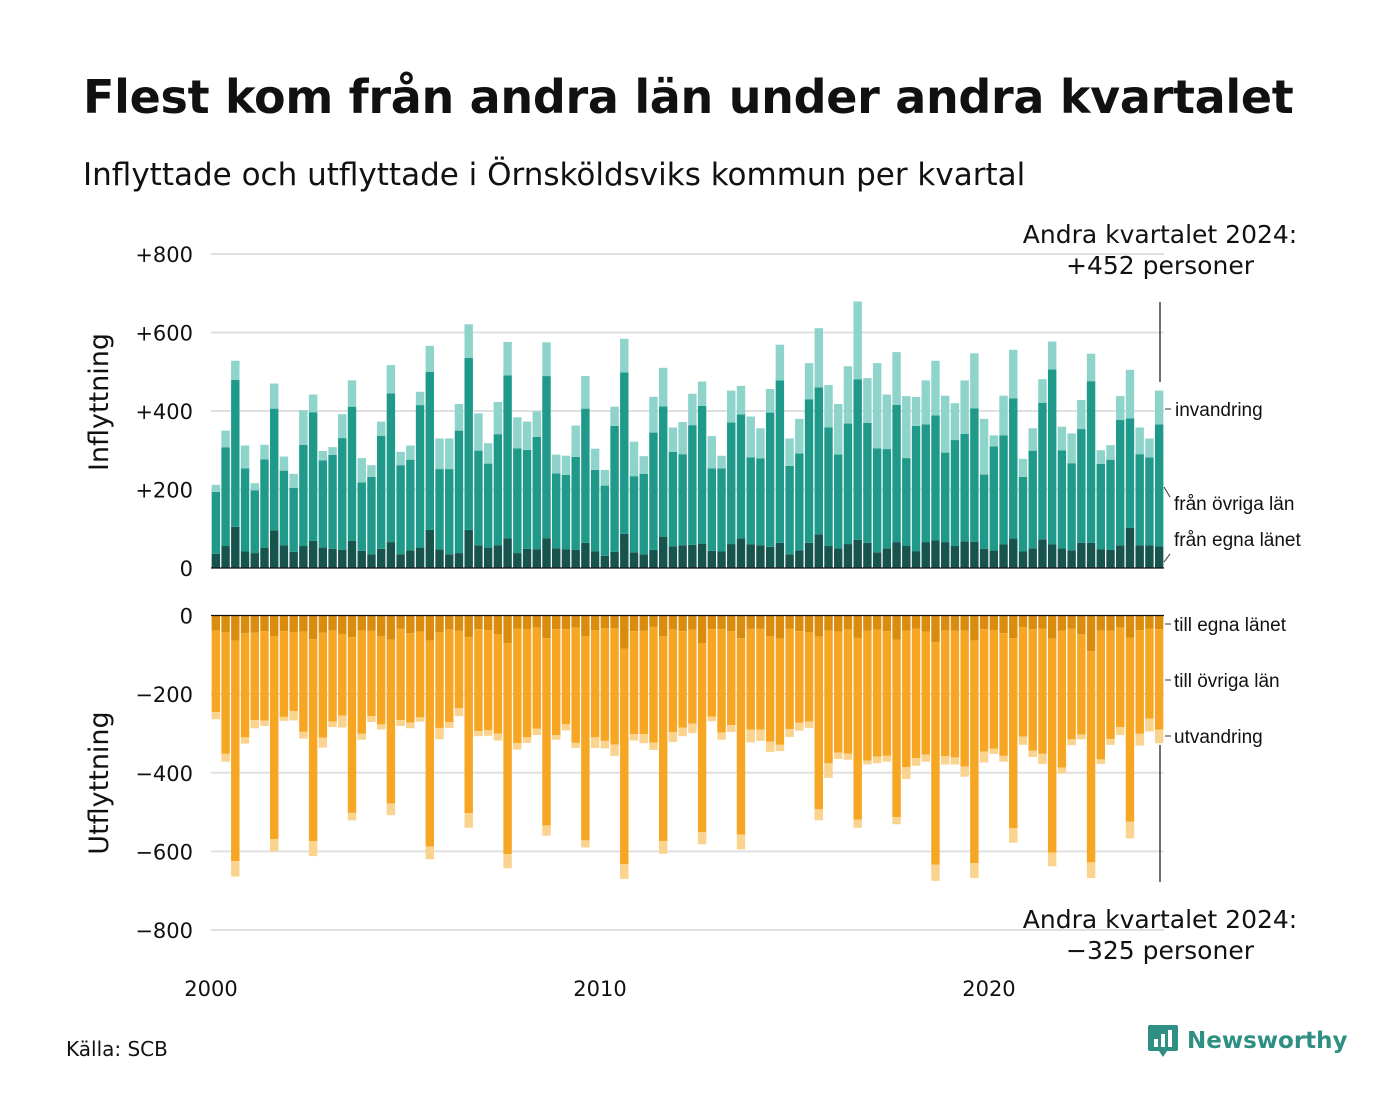 This screenshot has height=1120, width=1400. Describe the element at coordinates (210, 989) in the screenshot. I see `x-tick-label: 2000` at that location.